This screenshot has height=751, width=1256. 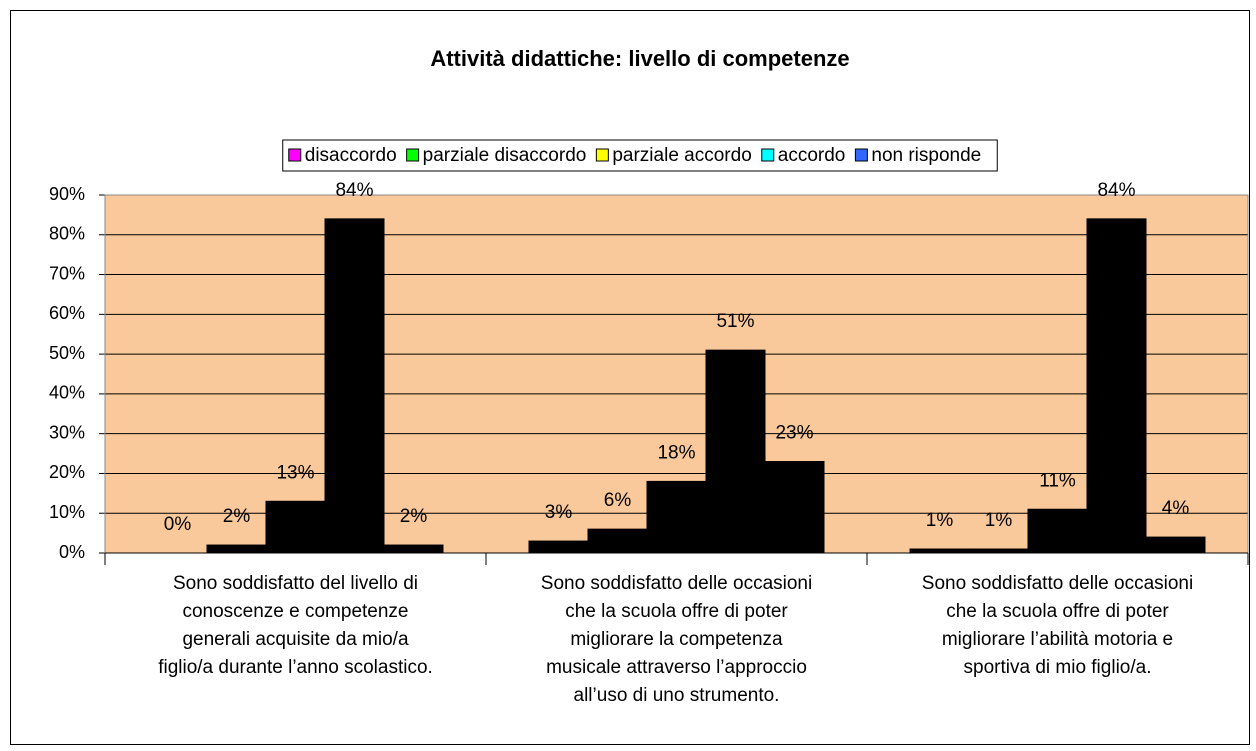 I want to click on y-tick-label: 20%, so click(x=67, y=472).